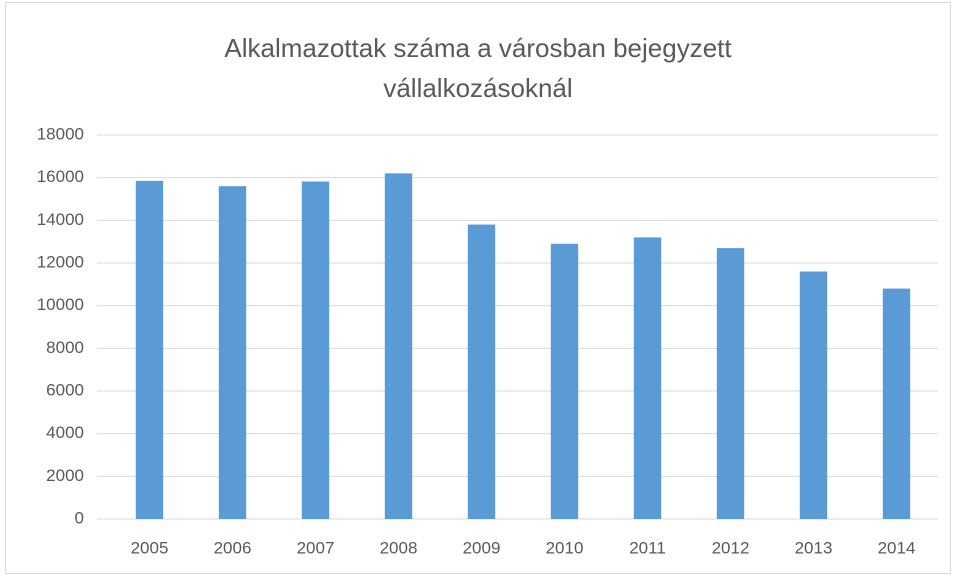 The height and width of the screenshot is (576, 956). What do you see at coordinates (565, 547) in the screenshot?
I see `x-tick-label: 2010` at bounding box center [565, 547].